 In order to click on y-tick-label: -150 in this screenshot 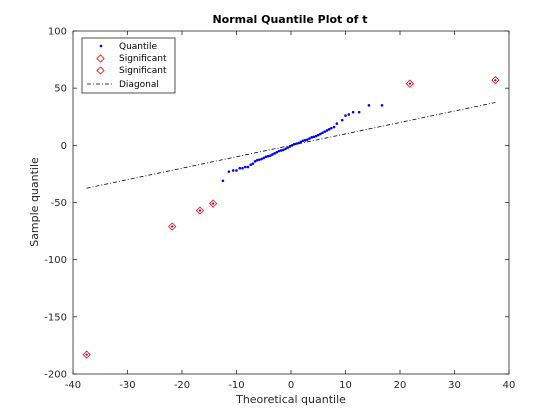, I will do `click(55, 317)`.